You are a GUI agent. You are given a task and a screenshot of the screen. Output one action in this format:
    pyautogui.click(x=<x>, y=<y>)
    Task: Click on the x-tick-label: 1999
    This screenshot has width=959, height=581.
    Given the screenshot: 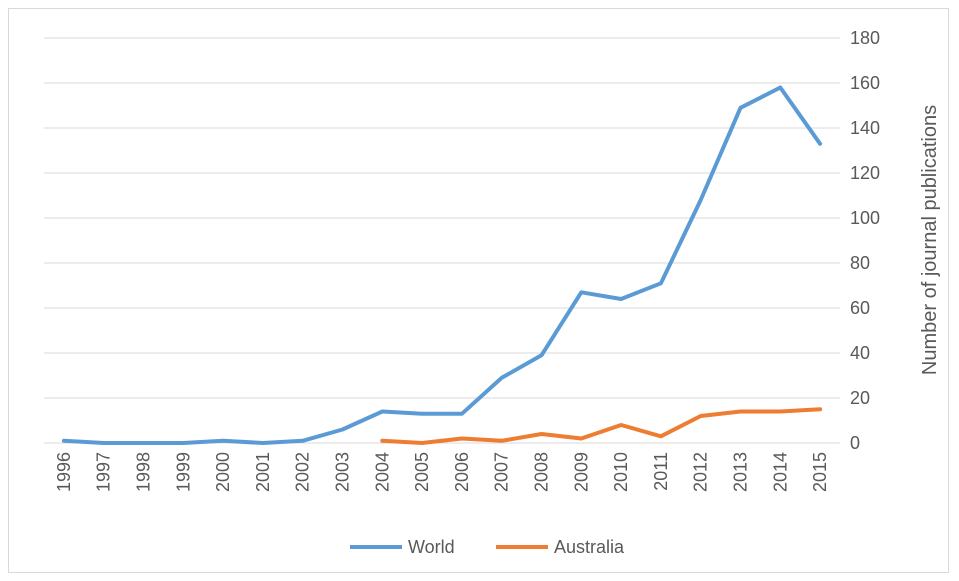 What is the action you would take?
    pyautogui.click(x=183, y=472)
    